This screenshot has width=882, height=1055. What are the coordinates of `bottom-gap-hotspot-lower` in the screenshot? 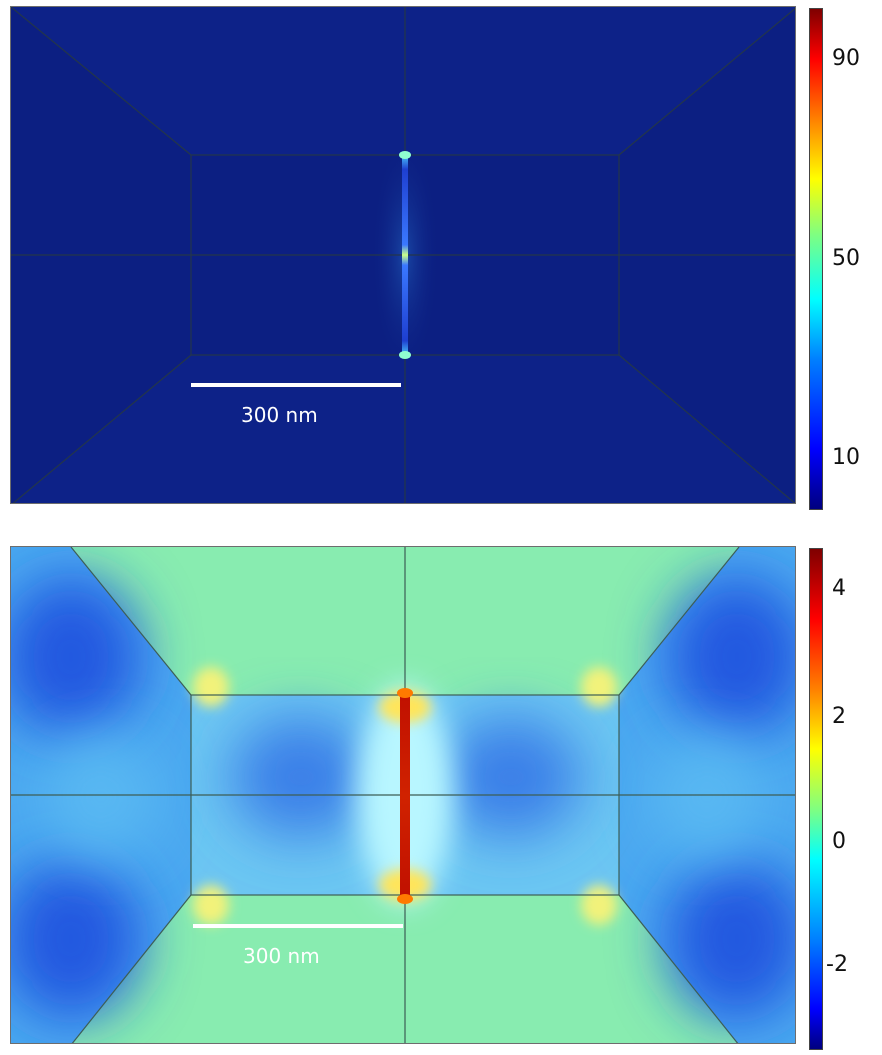 It's located at (405, 899).